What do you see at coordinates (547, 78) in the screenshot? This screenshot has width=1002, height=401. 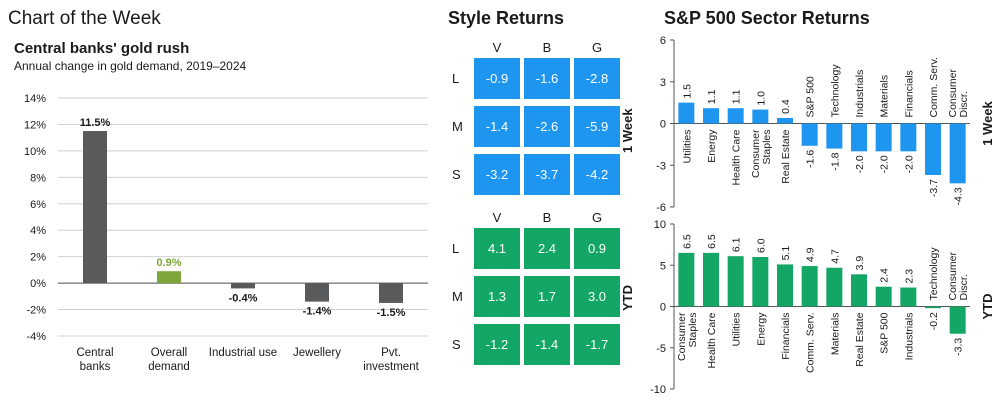 I see `style-week-cell: -1.6` at bounding box center [547, 78].